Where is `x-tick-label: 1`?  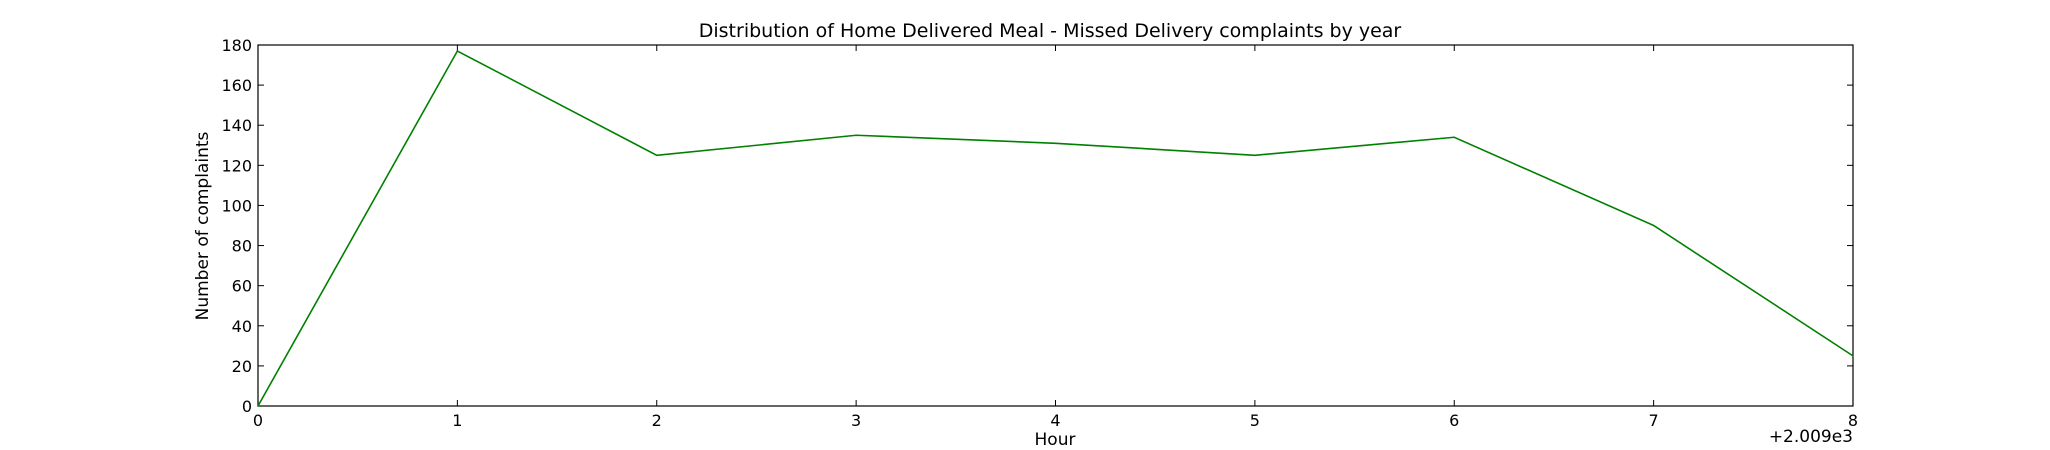
x-tick-label: 1 is located at coordinates (457, 420).